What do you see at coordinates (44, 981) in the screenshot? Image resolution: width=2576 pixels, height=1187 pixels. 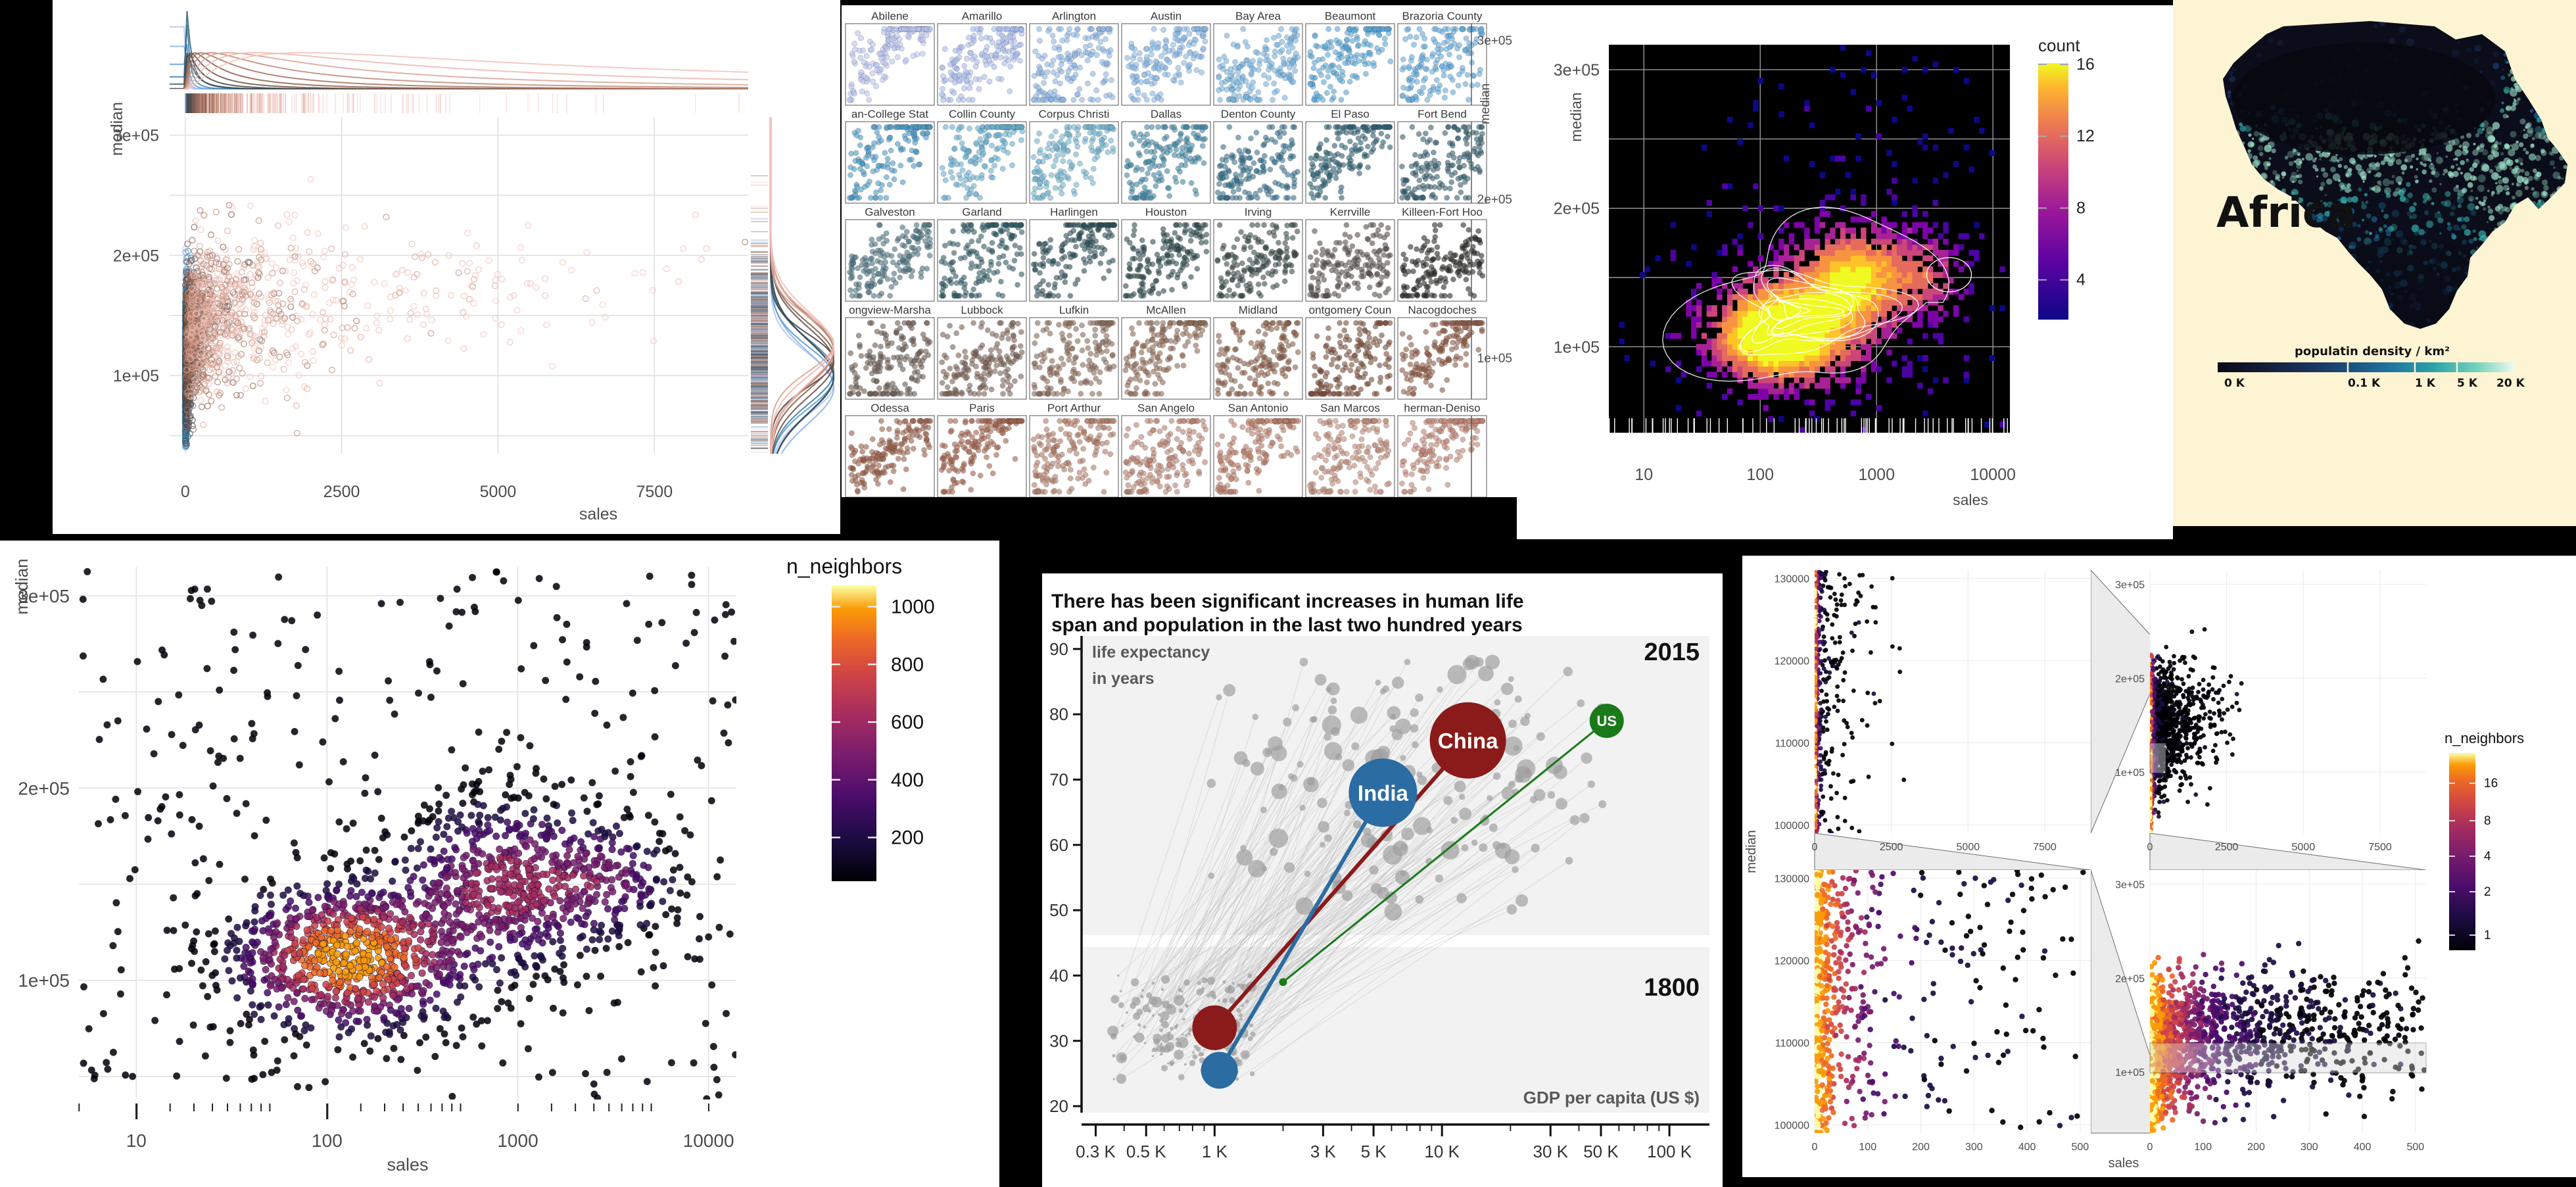 I see `density-y-tick: 1e+05` at bounding box center [44, 981].